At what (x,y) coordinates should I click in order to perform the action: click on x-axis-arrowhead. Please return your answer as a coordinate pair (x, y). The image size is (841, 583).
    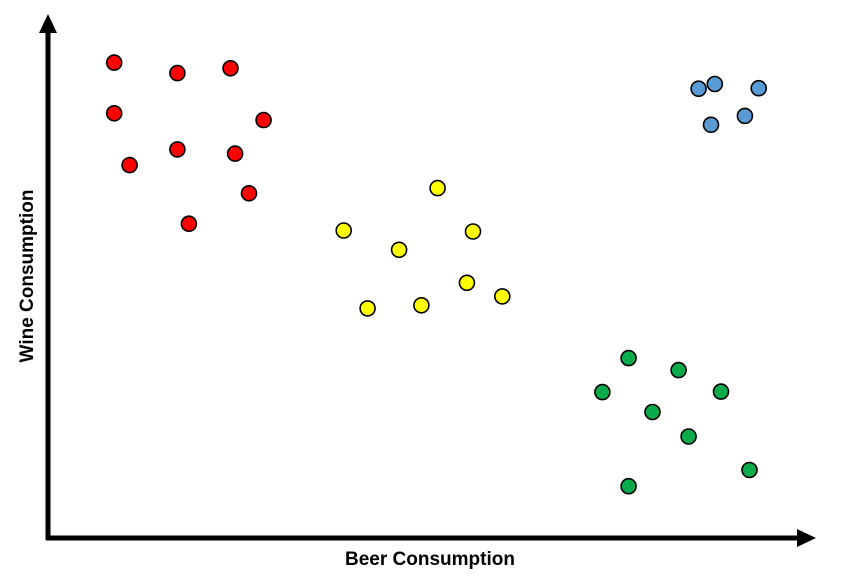
    Looking at the image, I should click on (806, 538).